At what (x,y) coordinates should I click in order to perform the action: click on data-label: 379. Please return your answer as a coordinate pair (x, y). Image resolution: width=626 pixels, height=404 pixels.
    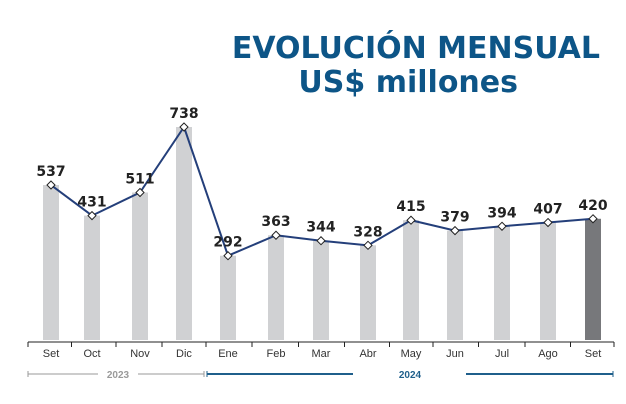
    Looking at the image, I should click on (454, 218).